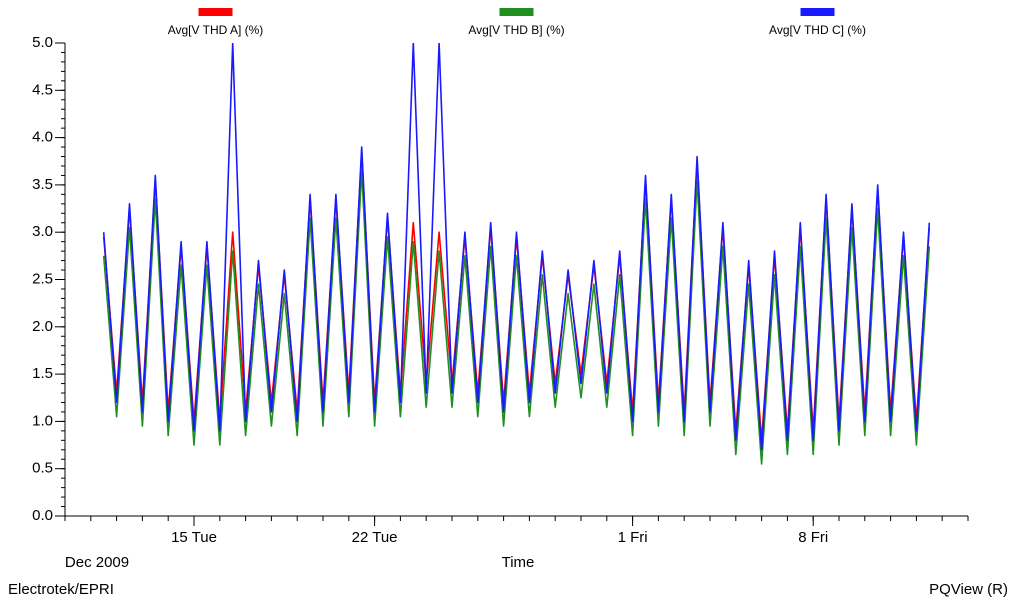 The height and width of the screenshot is (601, 1016). I want to click on x-tick-label: 22 Tue, so click(375, 537).